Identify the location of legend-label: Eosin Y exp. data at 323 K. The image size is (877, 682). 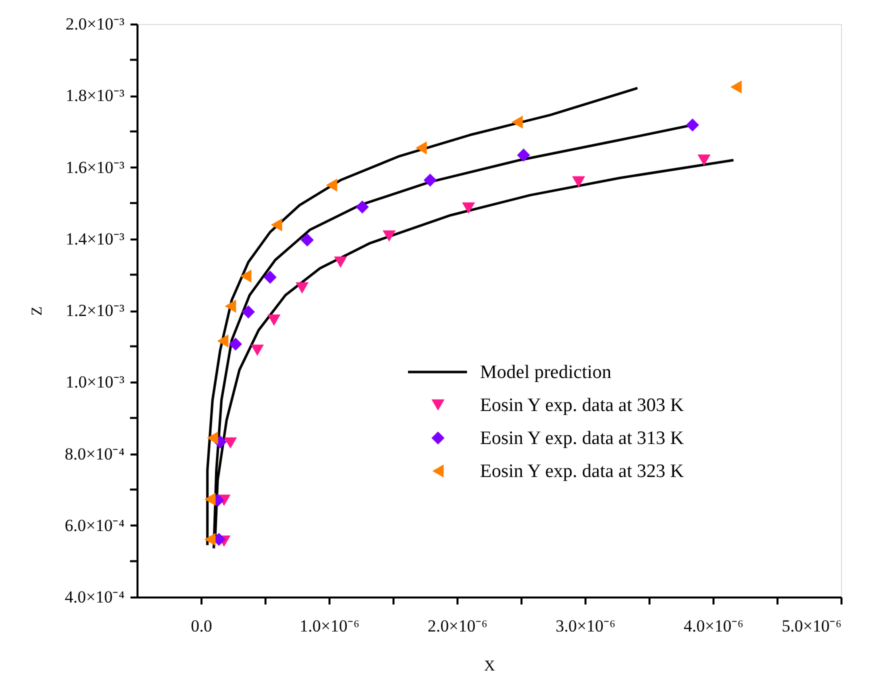
(582, 471).